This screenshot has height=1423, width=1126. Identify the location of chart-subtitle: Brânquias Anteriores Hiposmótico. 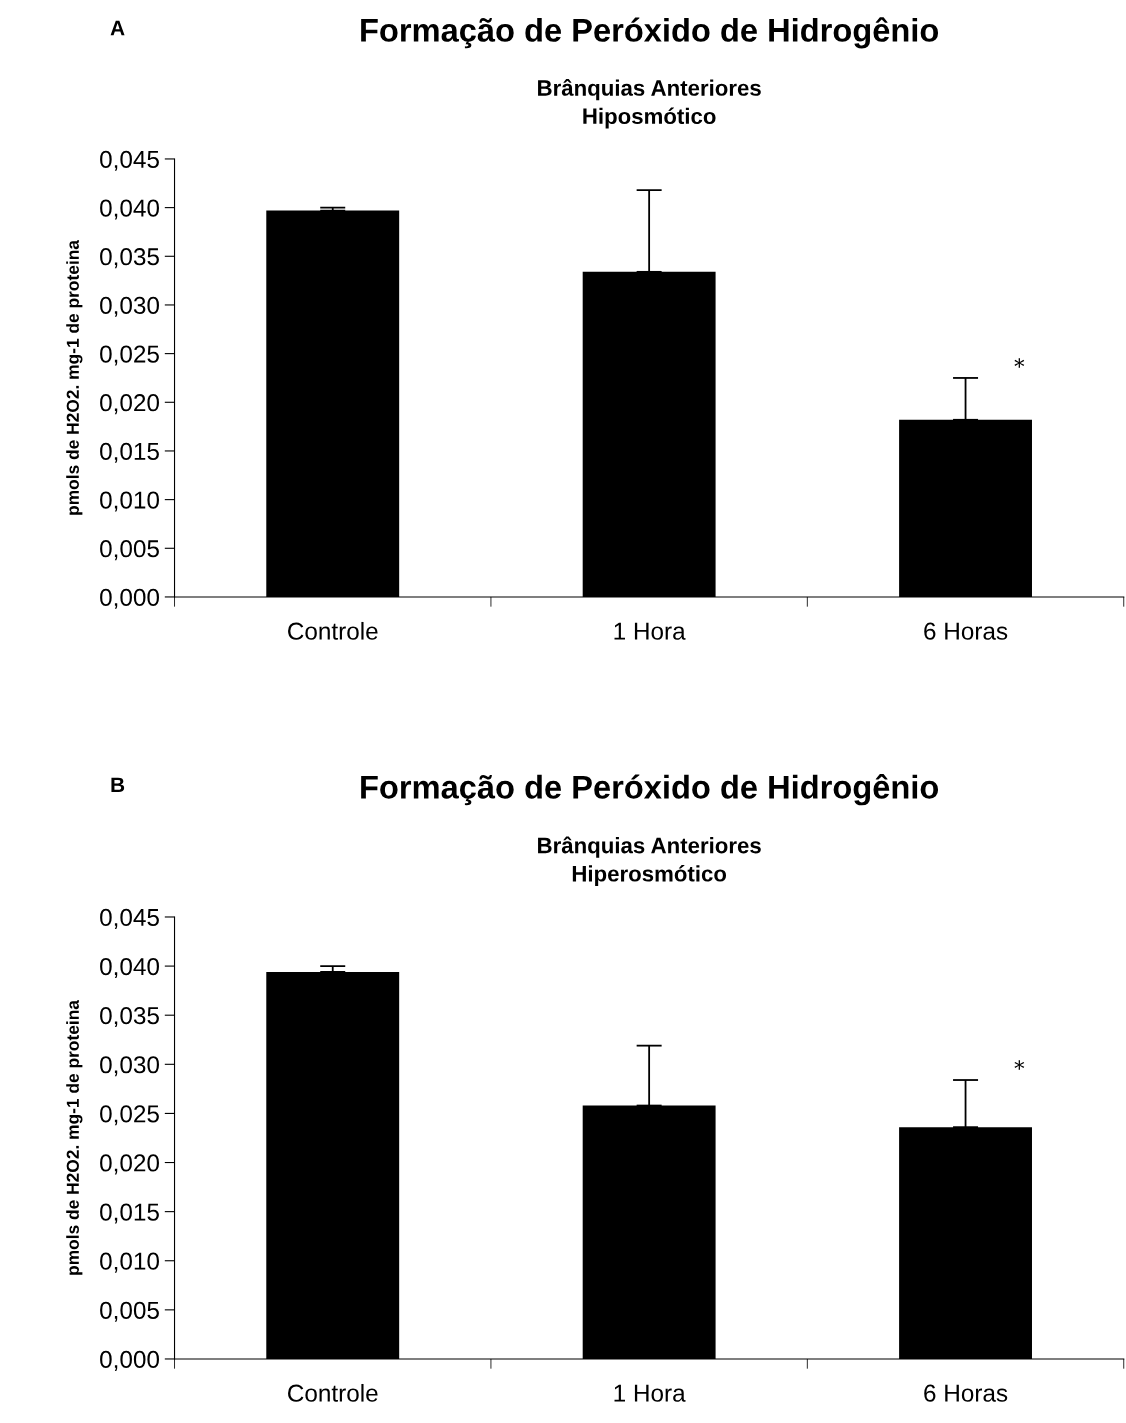
(649, 104).